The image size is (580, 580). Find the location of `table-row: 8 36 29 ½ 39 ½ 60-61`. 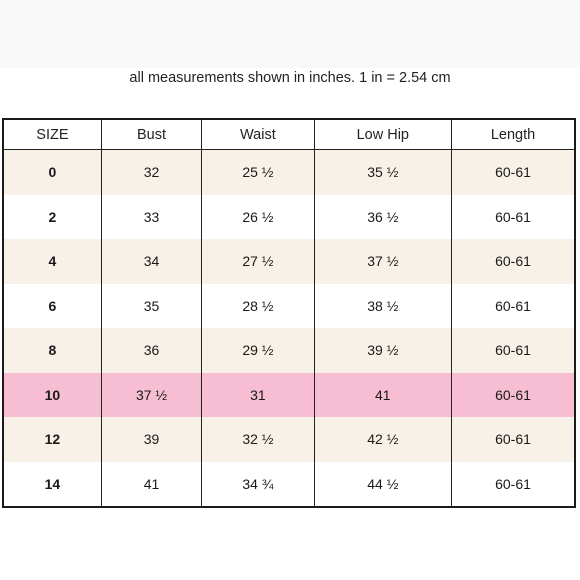

table-row: 8 36 29 ½ 39 ½ 60-61 is located at coordinates (289, 350).